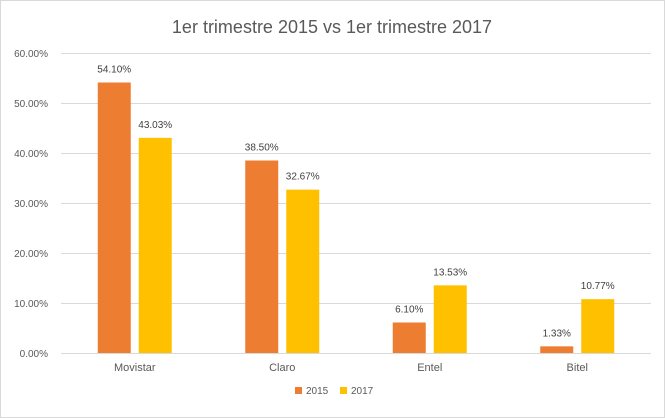 This screenshot has height=418, width=665. What do you see at coordinates (334, 391) in the screenshot?
I see `legend: 2015 2017` at bounding box center [334, 391].